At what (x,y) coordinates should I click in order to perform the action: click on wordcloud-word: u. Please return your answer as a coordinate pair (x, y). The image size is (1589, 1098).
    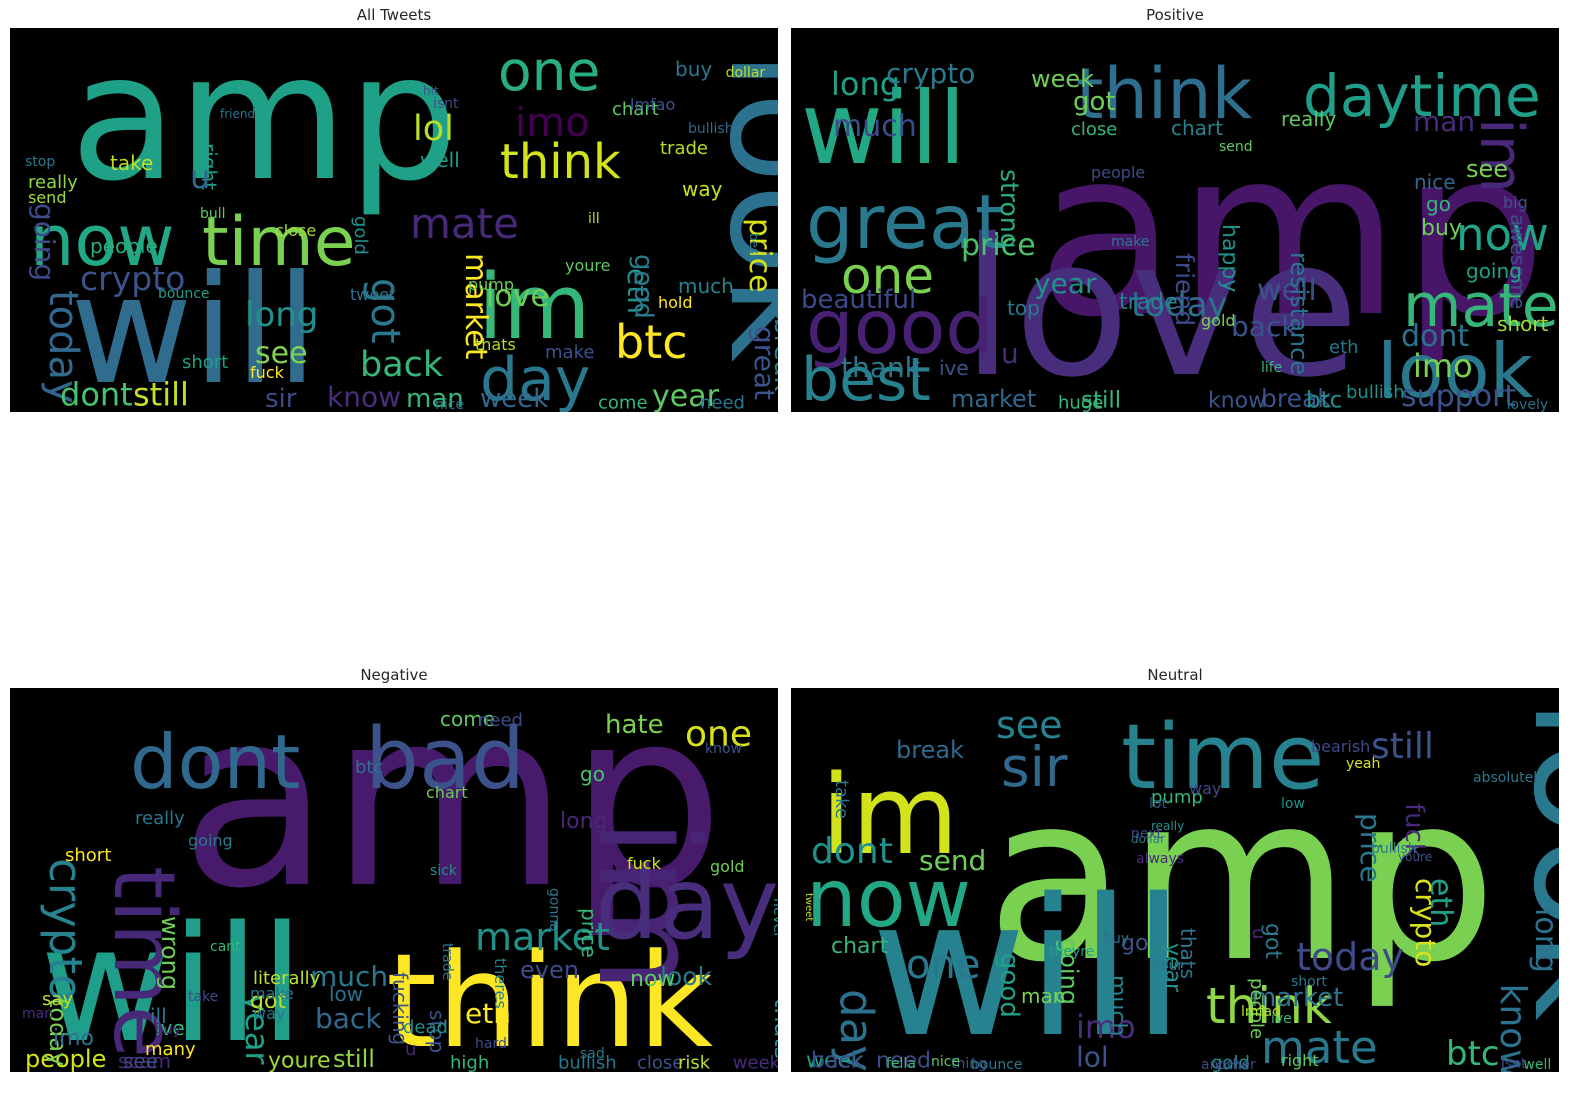
    Looking at the image, I should click on (410, 1049).